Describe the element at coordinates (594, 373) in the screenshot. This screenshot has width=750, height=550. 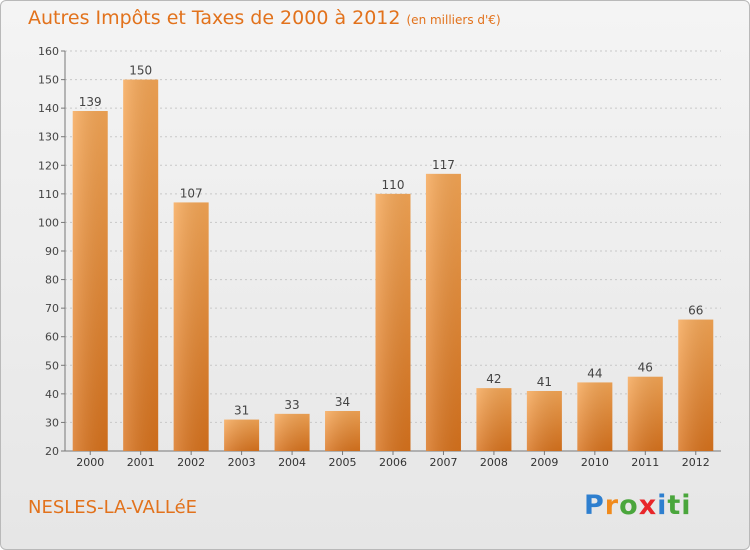
I see `value-label: 44` at that location.